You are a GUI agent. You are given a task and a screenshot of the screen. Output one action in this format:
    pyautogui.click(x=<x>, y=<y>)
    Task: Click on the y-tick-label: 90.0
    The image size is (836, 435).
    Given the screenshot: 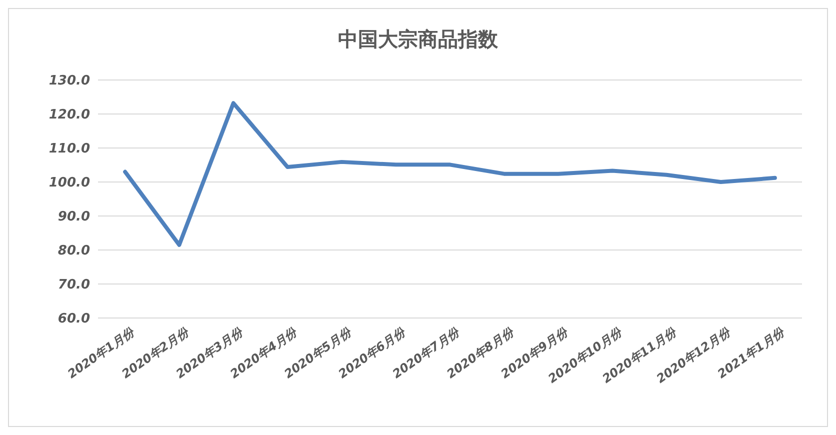 What is the action you would take?
    pyautogui.click(x=74, y=217)
    